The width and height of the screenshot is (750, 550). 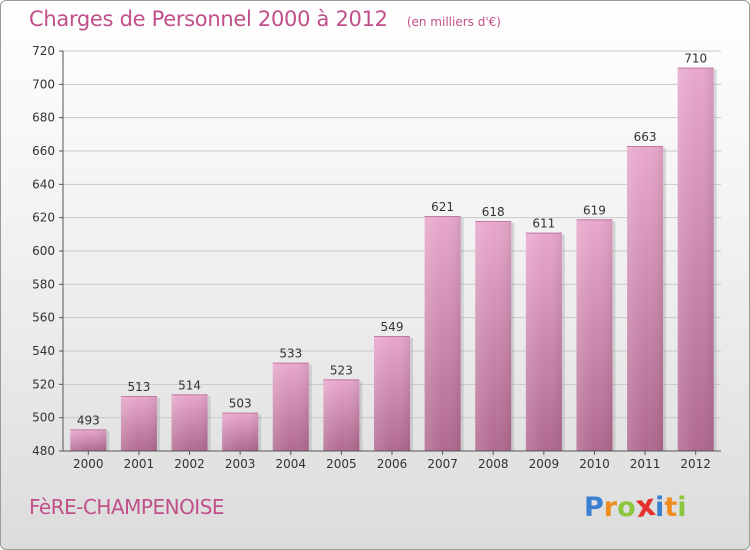 What do you see at coordinates (43, 318) in the screenshot?
I see `y-tick-label: 560` at bounding box center [43, 318].